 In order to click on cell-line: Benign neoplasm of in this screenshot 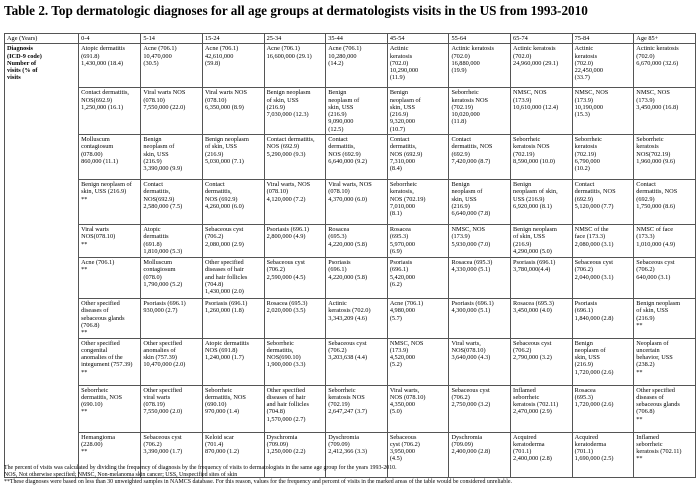, I will do `click(106, 185)`.